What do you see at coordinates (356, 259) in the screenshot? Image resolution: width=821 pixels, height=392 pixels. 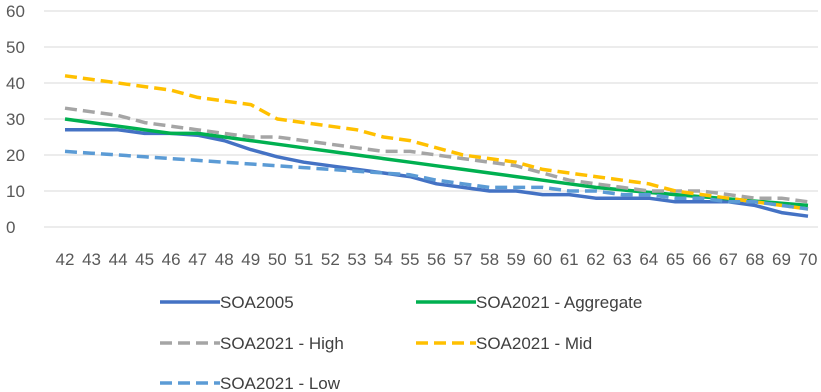 I see `x-tick-label: 53` at bounding box center [356, 259].